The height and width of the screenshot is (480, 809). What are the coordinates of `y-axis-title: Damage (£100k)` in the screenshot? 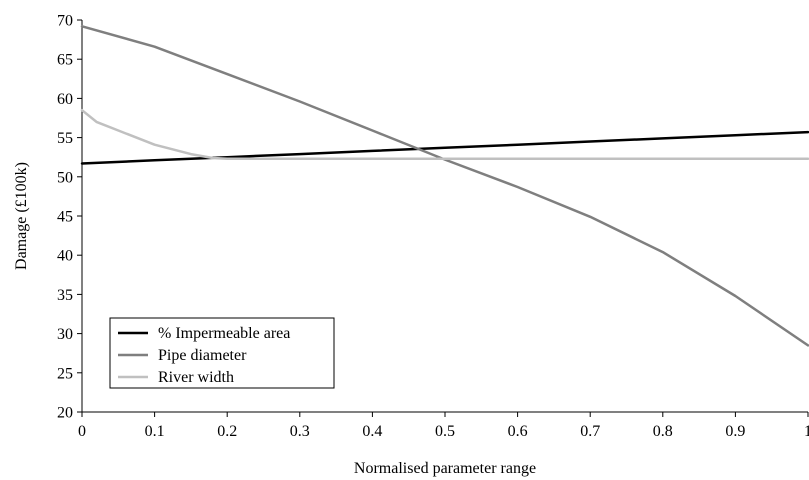 It's located at (21, 216).